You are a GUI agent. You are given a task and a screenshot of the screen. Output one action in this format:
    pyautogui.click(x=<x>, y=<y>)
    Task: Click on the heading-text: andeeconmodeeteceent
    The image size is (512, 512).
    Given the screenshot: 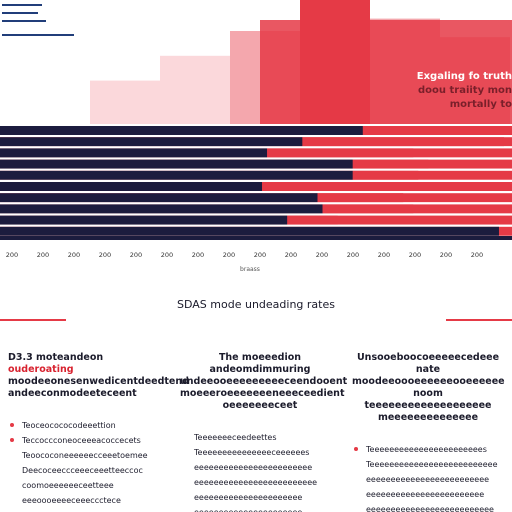 What is the action you would take?
    pyautogui.click(x=72, y=393)
    